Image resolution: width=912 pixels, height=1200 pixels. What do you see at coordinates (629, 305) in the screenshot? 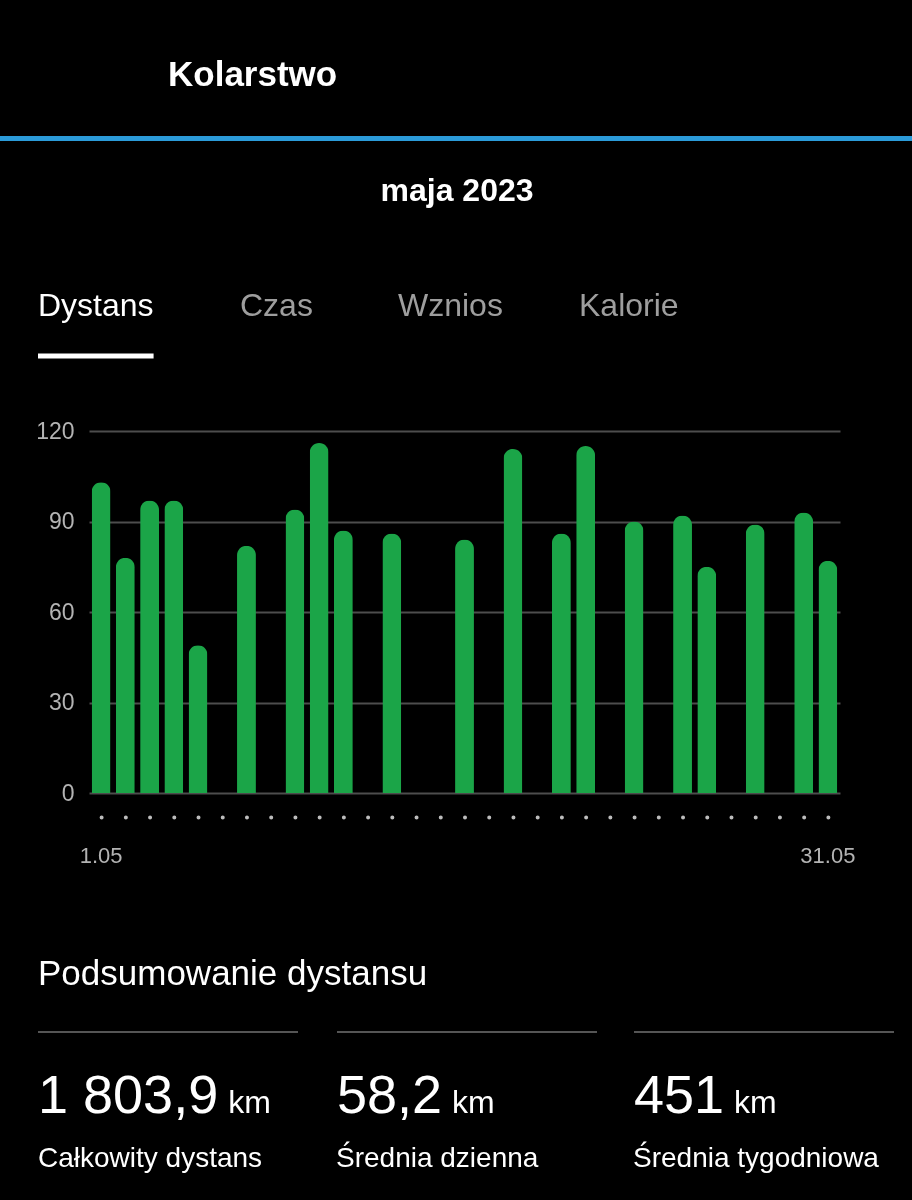
I see `text: Kalorie` at bounding box center [629, 305].